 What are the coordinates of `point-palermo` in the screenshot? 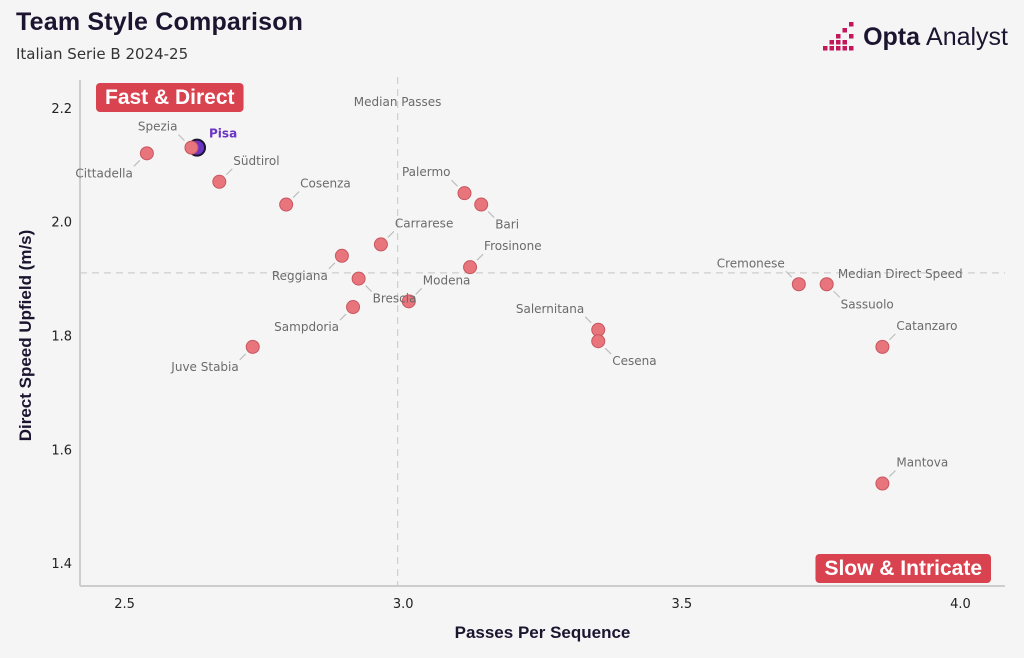 It's located at (464, 193).